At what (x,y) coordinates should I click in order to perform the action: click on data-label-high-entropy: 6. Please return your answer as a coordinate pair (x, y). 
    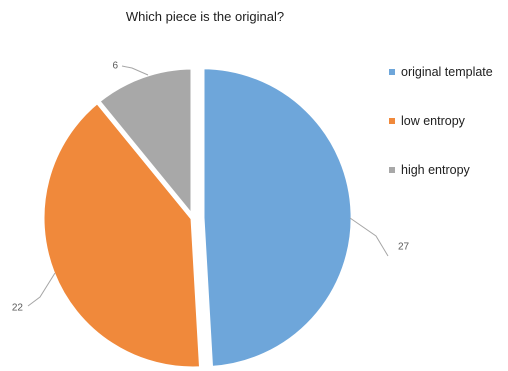
    Looking at the image, I should click on (115, 66).